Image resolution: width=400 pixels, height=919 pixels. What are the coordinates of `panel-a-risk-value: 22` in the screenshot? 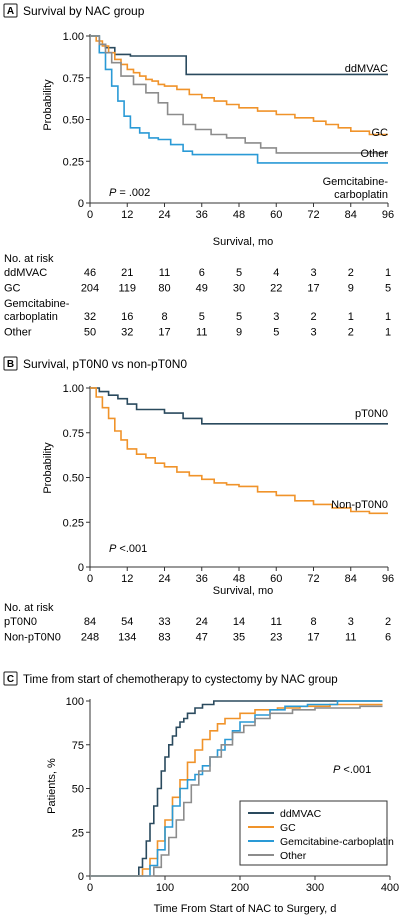 It's located at (276, 289).